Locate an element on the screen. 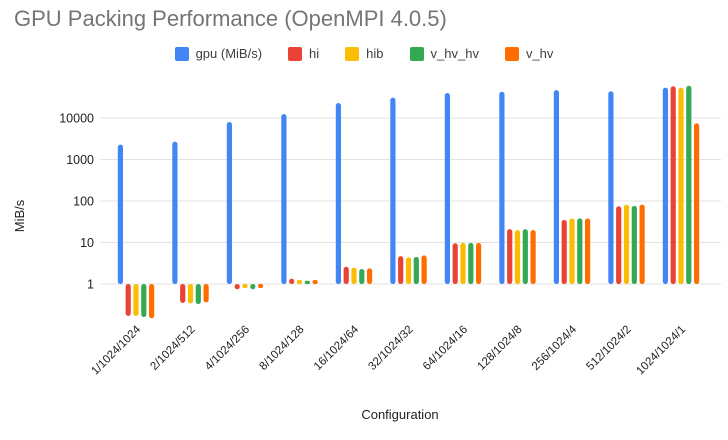  x-axis-title: Configuration is located at coordinates (399, 414).